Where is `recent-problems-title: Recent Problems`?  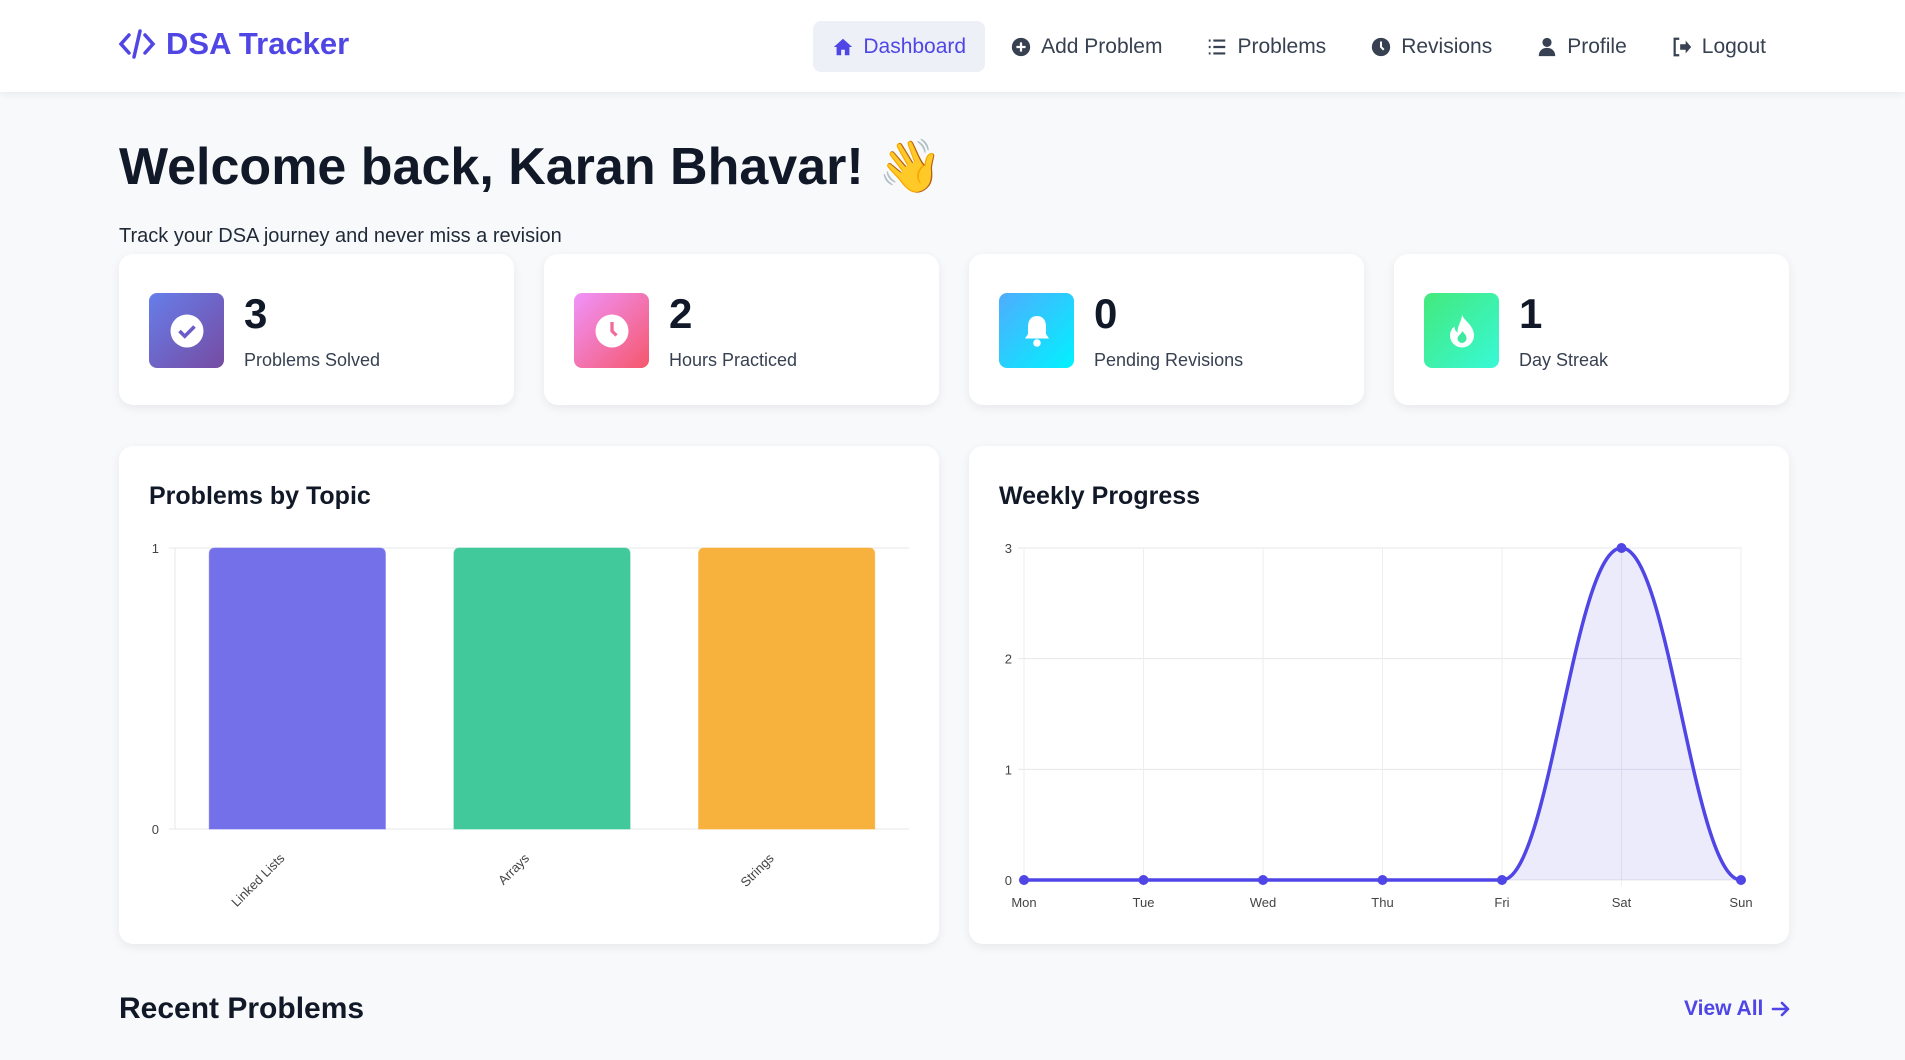 recent-problems-title: Recent Problems is located at coordinates (242, 1008).